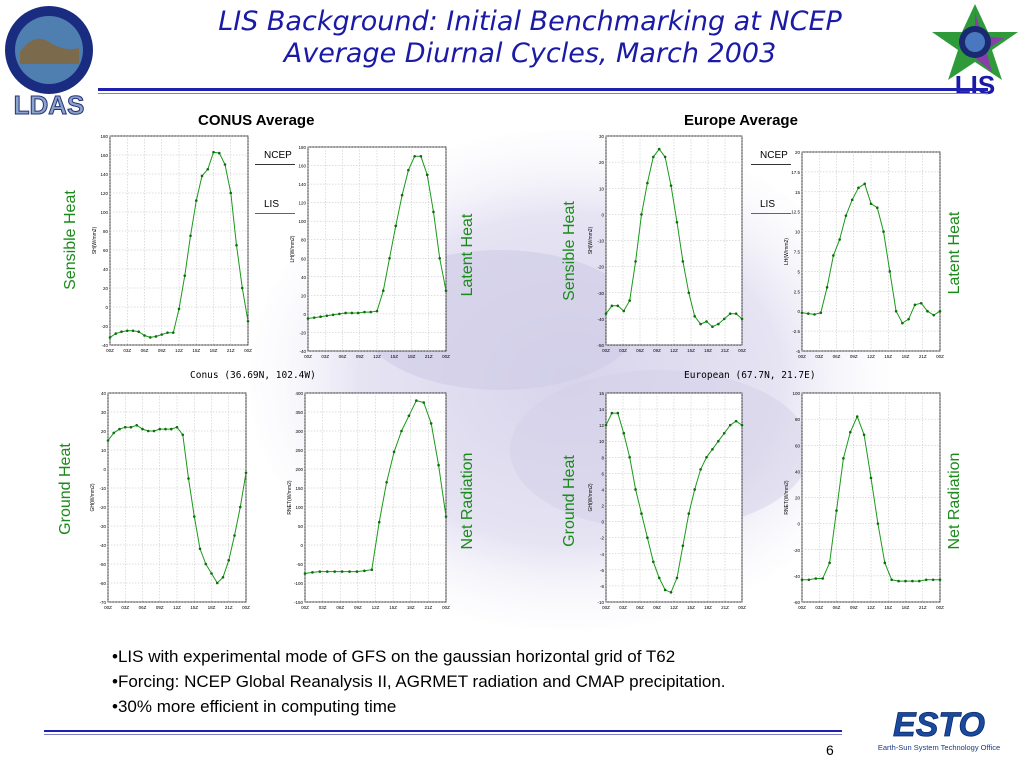  Describe the element at coordinates (796, 602) in the screenshot. I see `y-tick-label: -60` at that location.